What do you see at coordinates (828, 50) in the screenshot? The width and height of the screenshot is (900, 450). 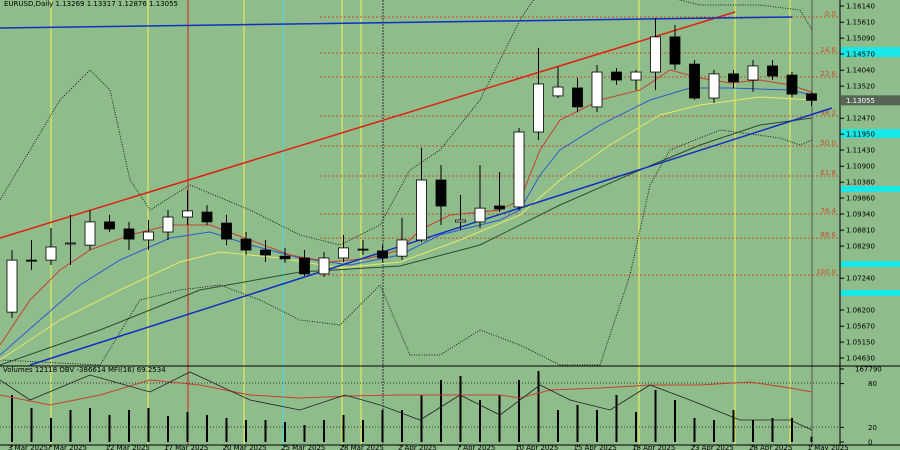 I see `fib-label: 14.6` at bounding box center [828, 50].